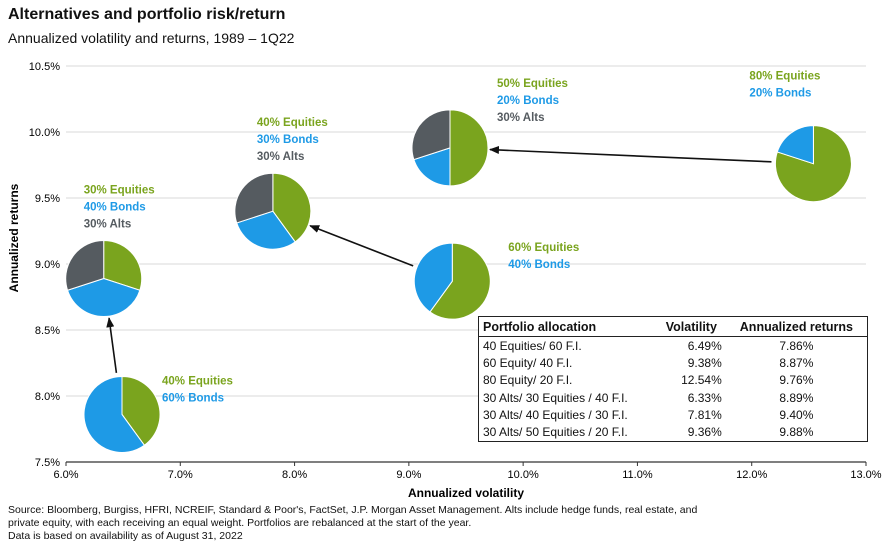  What do you see at coordinates (294, 475) in the screenshot?
I see `x-tick-label: 8.0%` at bounding box center [294, 475].